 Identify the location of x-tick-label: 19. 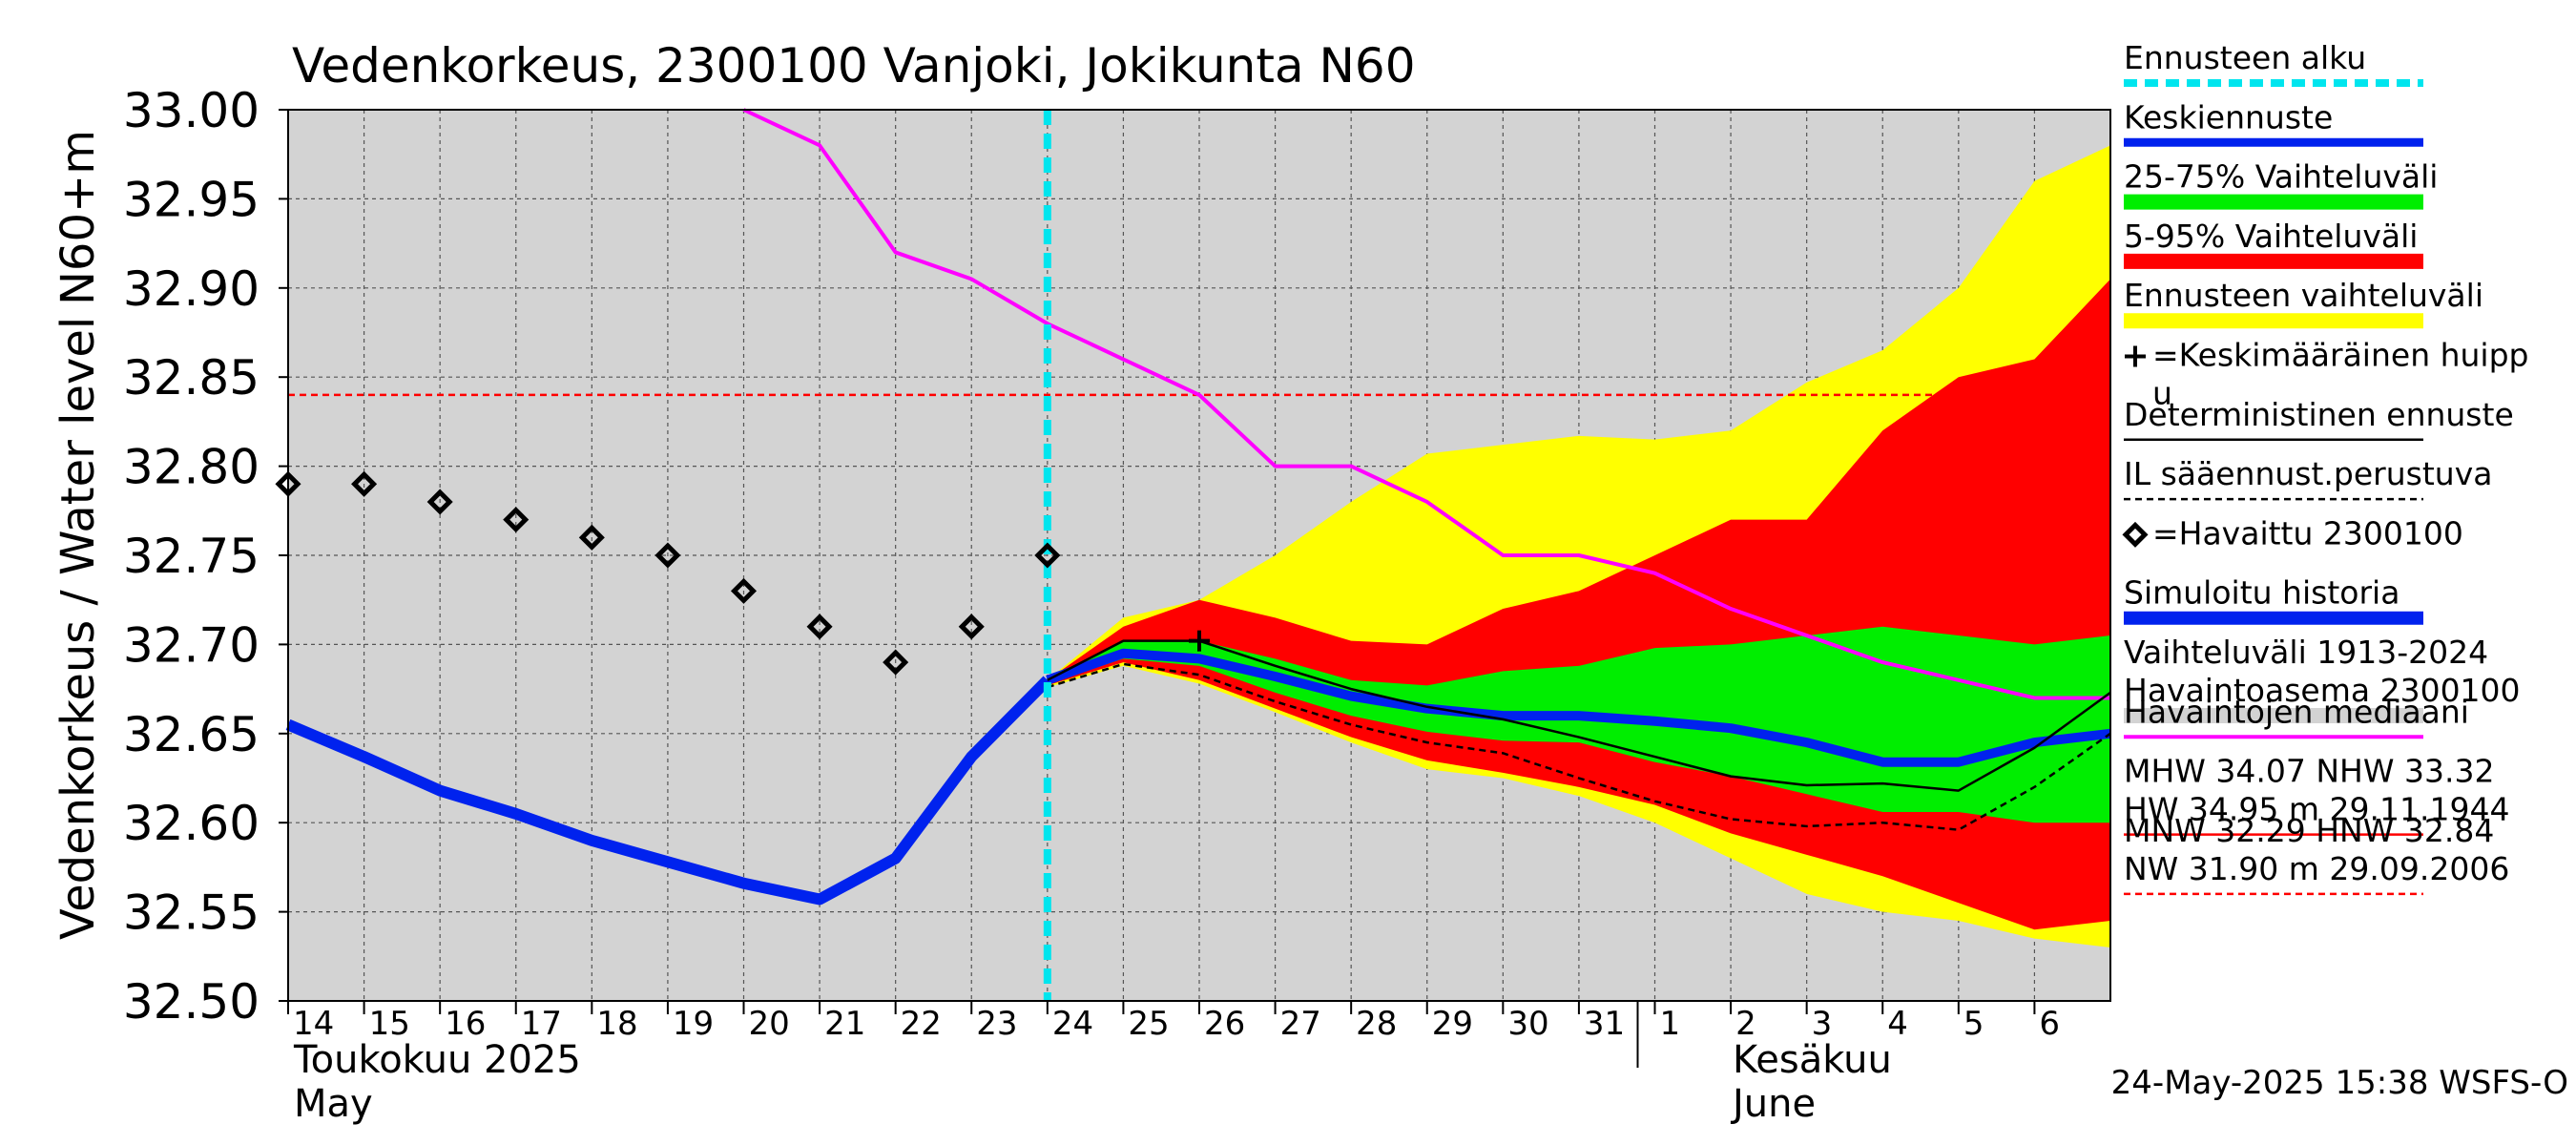
(693, 1024).